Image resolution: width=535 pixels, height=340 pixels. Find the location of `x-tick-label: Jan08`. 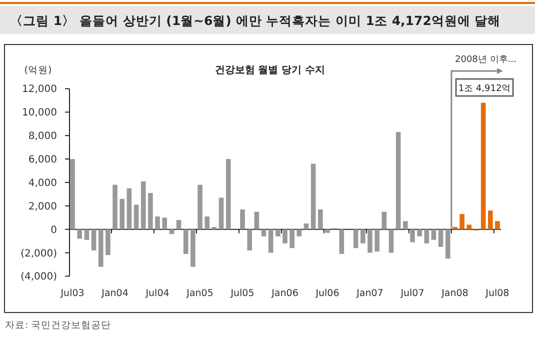

x-tick-label: Jan08 is located at coordinates (454, 293).